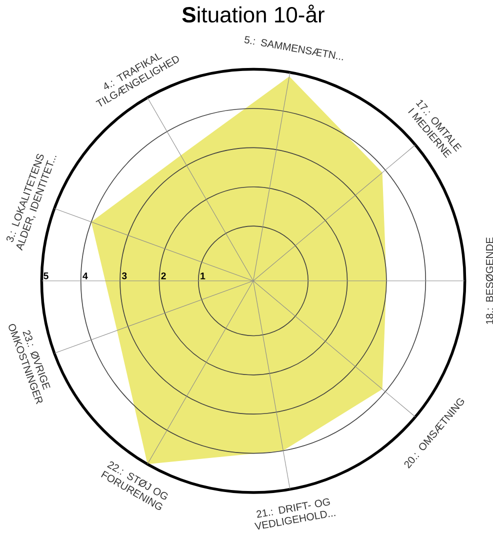 This screenshot has width=493, height=534. I want to click on y-tick-label: 5, so click(45, 276).